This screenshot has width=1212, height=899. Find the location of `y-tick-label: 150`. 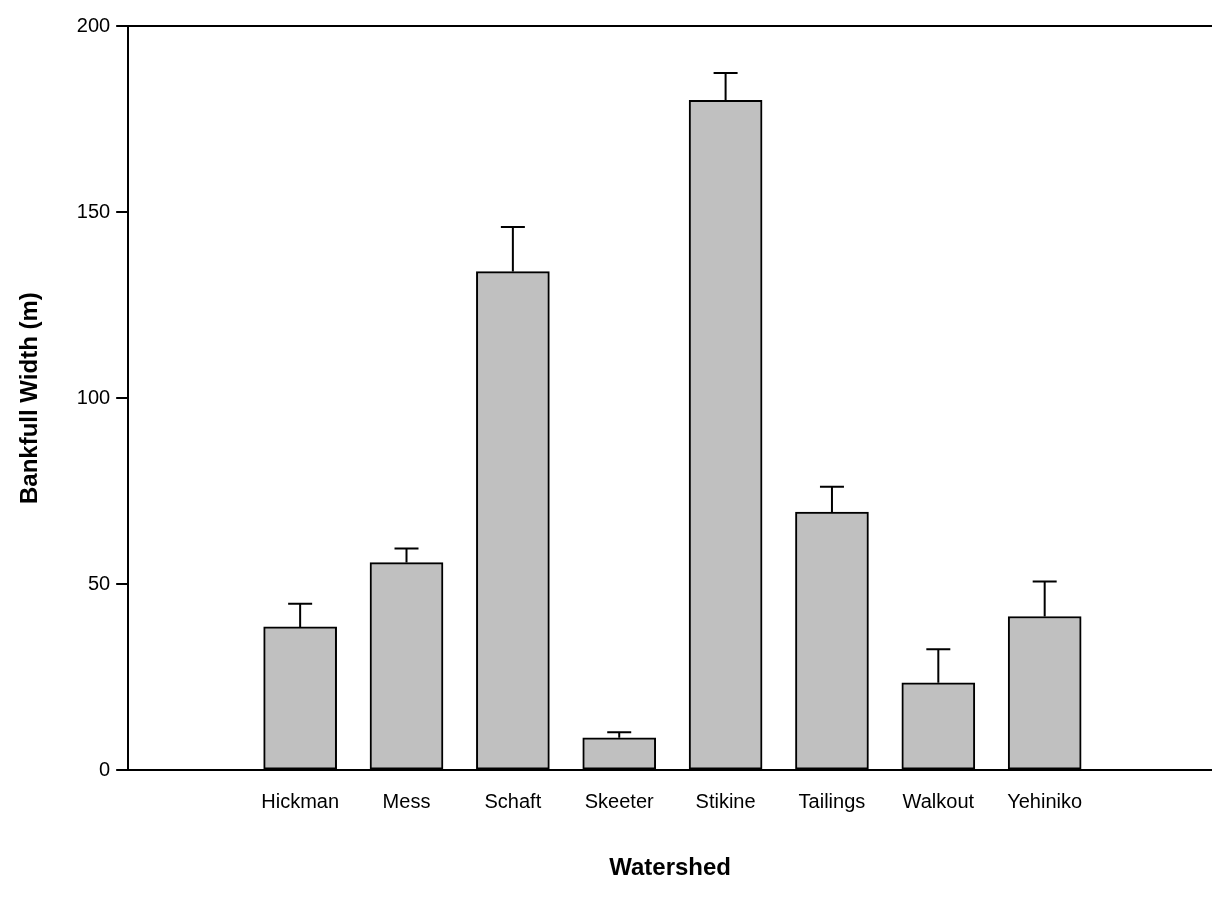

y-tick-label: 150 is located at coordinates (93, 210).